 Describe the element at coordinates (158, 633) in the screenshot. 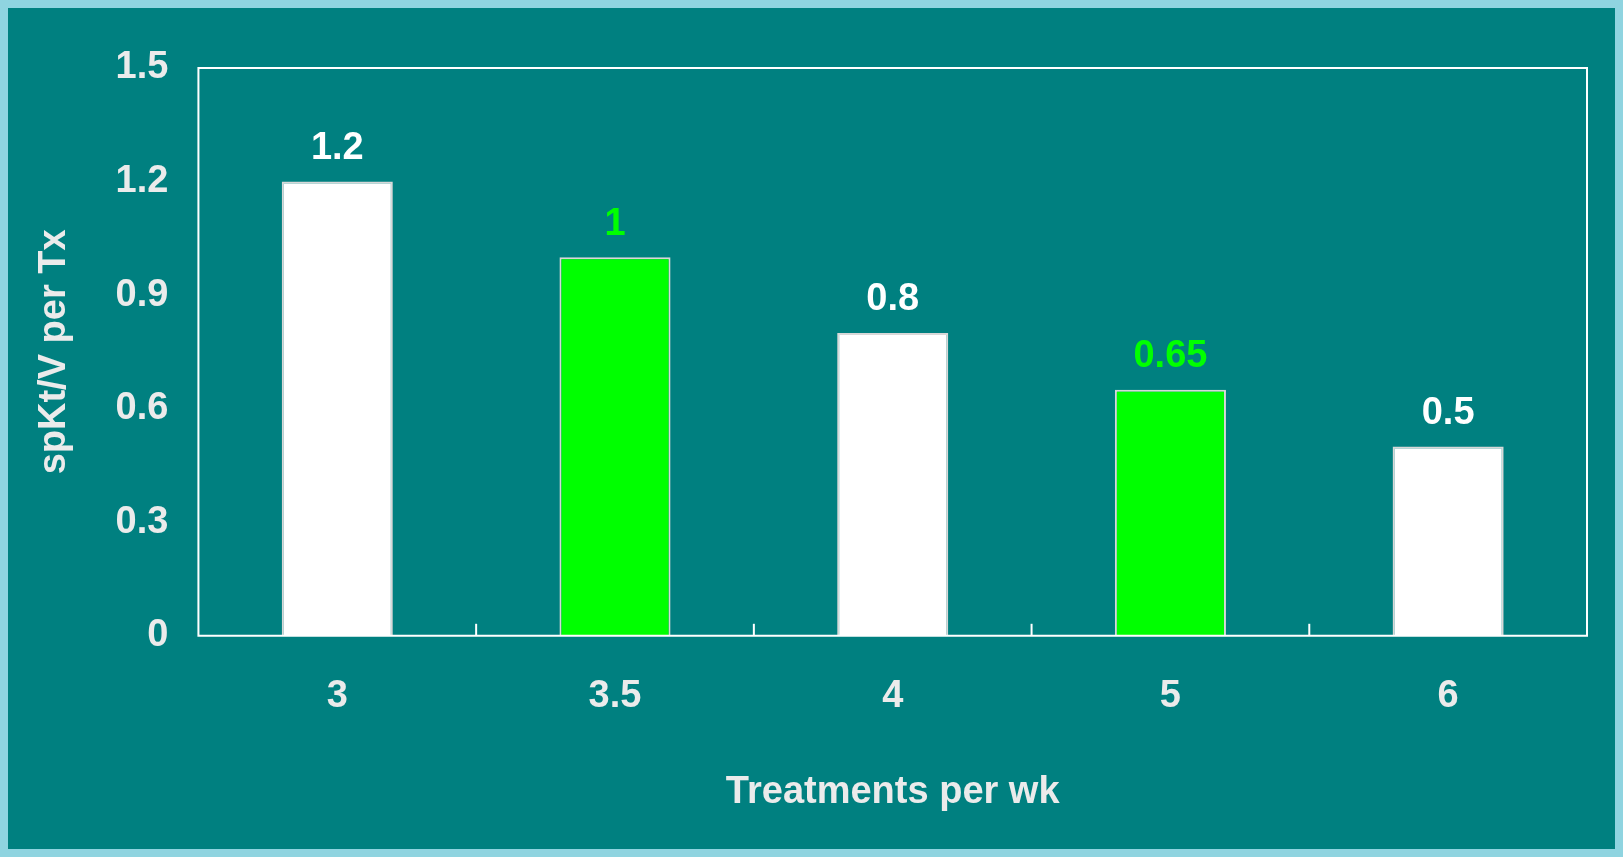

I see `y-tick-label: 0` at that location.